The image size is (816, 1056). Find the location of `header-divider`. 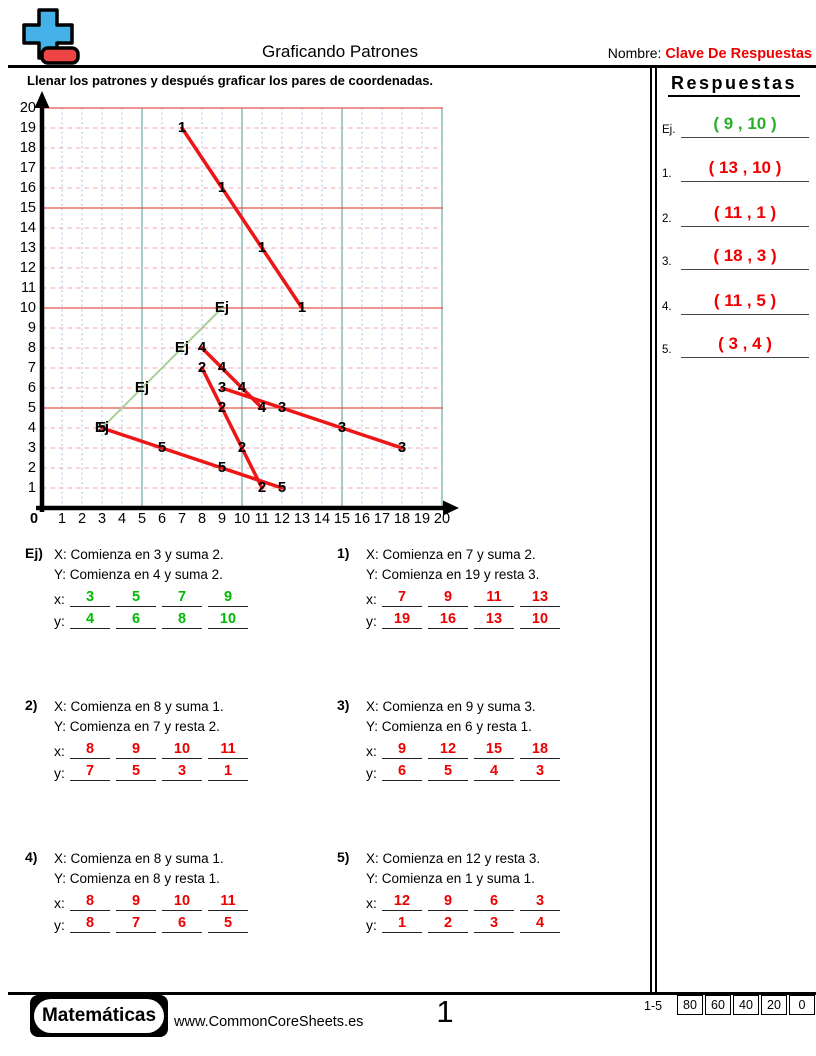

header-divider is located at coordinates (412, 66).